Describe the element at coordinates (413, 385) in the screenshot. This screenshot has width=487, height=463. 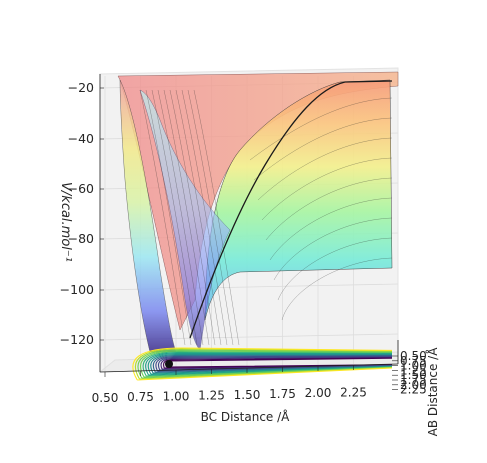
I see `y-tick-label: 2.00` at that location.